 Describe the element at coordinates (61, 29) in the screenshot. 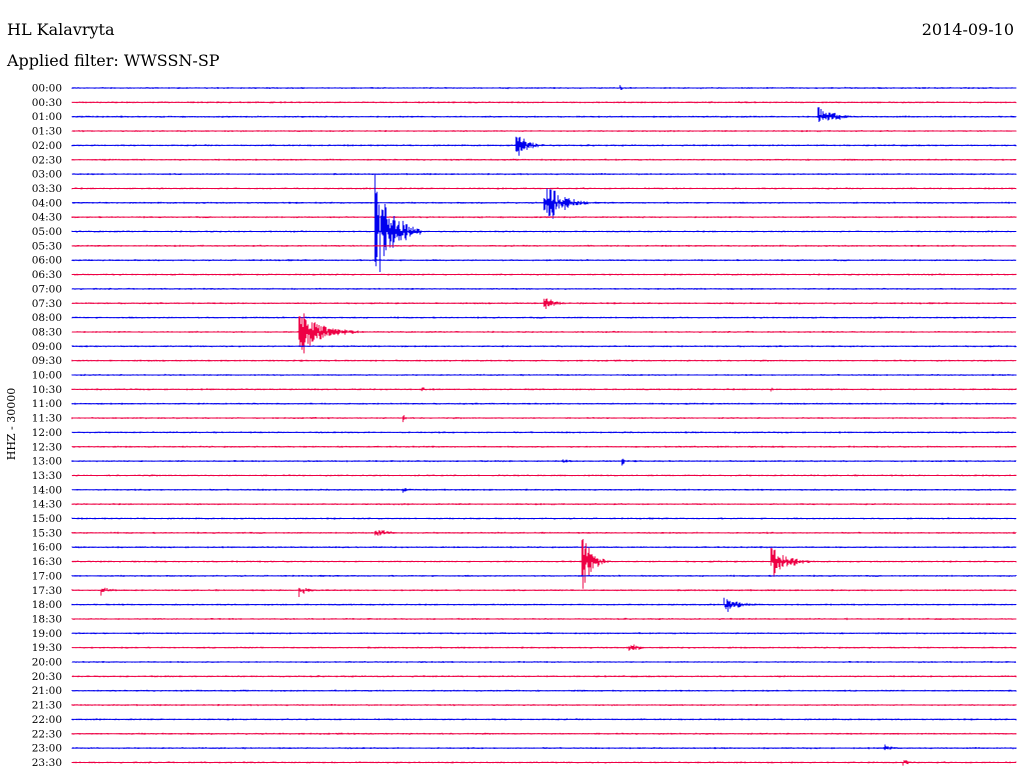

I see `station-name: HL Kalavryta` at that location.